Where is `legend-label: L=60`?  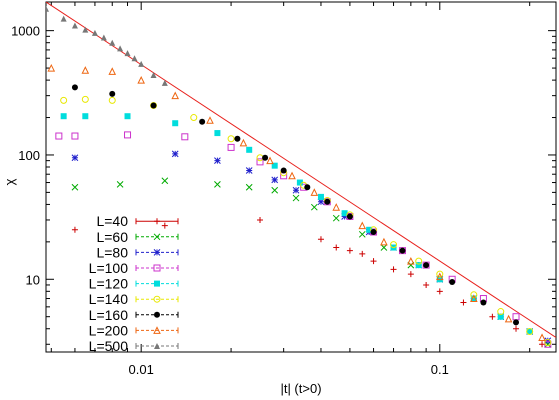
legend-label: L=60 is located at coordinates (112, 237).